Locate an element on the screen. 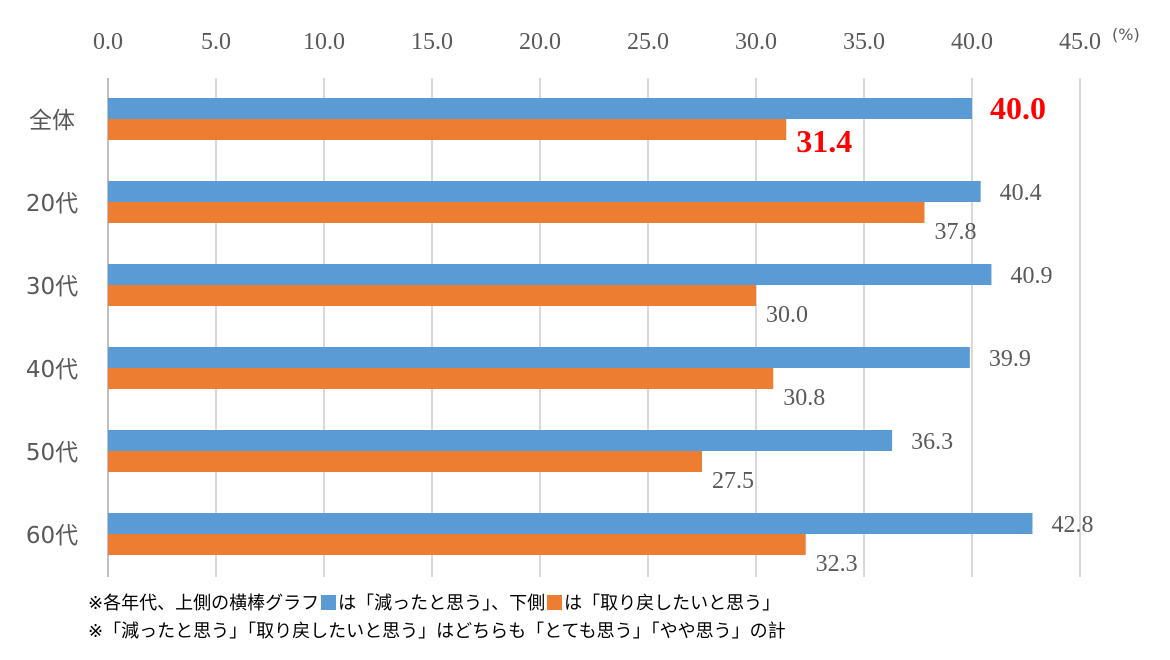 This screenshot has height=660, width=1170. data-label: 27.5 is located at coordinates (733, 481).